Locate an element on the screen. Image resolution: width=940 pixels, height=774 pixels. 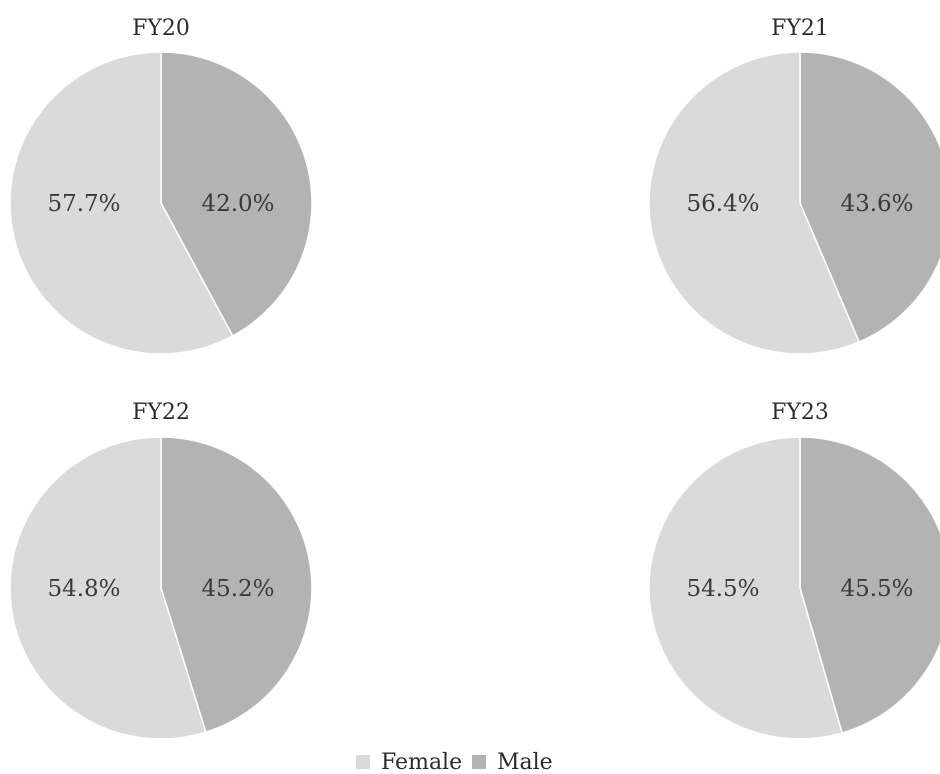
pie-fy23: FY23 54.5% 45.5% is located at coordinates (794, 570).